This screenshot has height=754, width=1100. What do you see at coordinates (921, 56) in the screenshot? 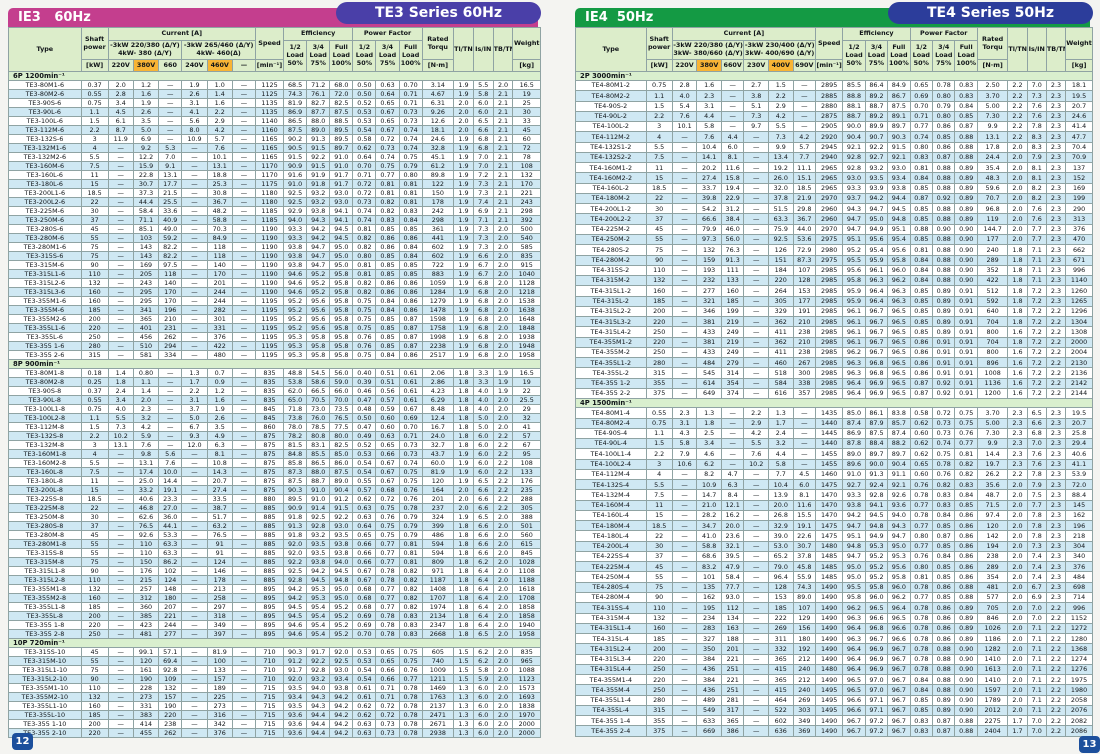
I see `col-pf-half-load: 1/2 Load 50%` at bounding box center [921, 56].